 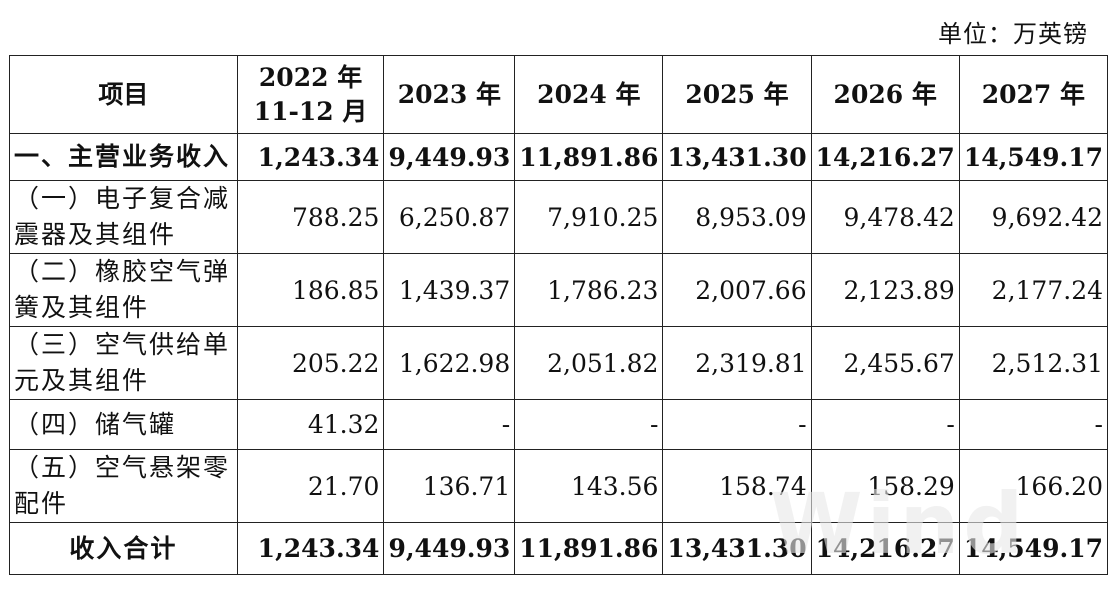 I want to click on cell-value: 7,910.25, so click(x=589, y=217).